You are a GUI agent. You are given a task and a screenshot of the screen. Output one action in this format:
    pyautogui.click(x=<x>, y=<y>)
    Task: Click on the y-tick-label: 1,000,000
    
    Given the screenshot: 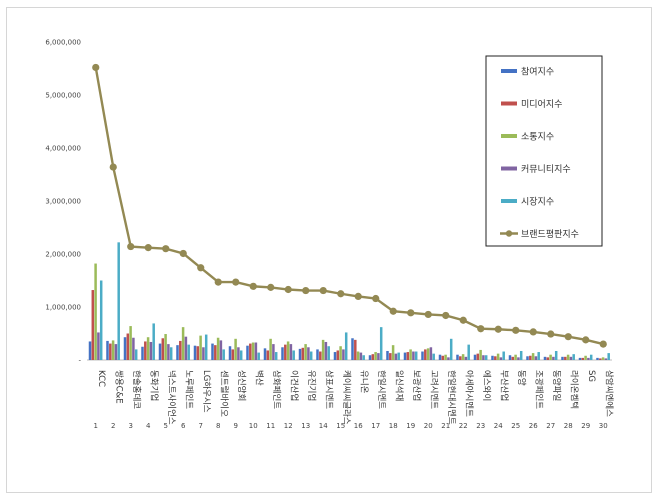 What is the action you would take?
    pyautogui.click(x=63, y=308)
    